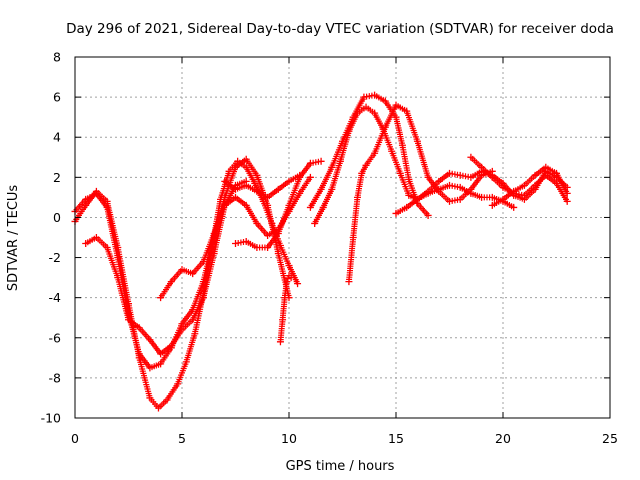 This screenshot has width=640, height=480. What do you see at coordinates (57, 97) in the screenshot?
I see `y-tick-label: 6` at bounding box center [57, 97].